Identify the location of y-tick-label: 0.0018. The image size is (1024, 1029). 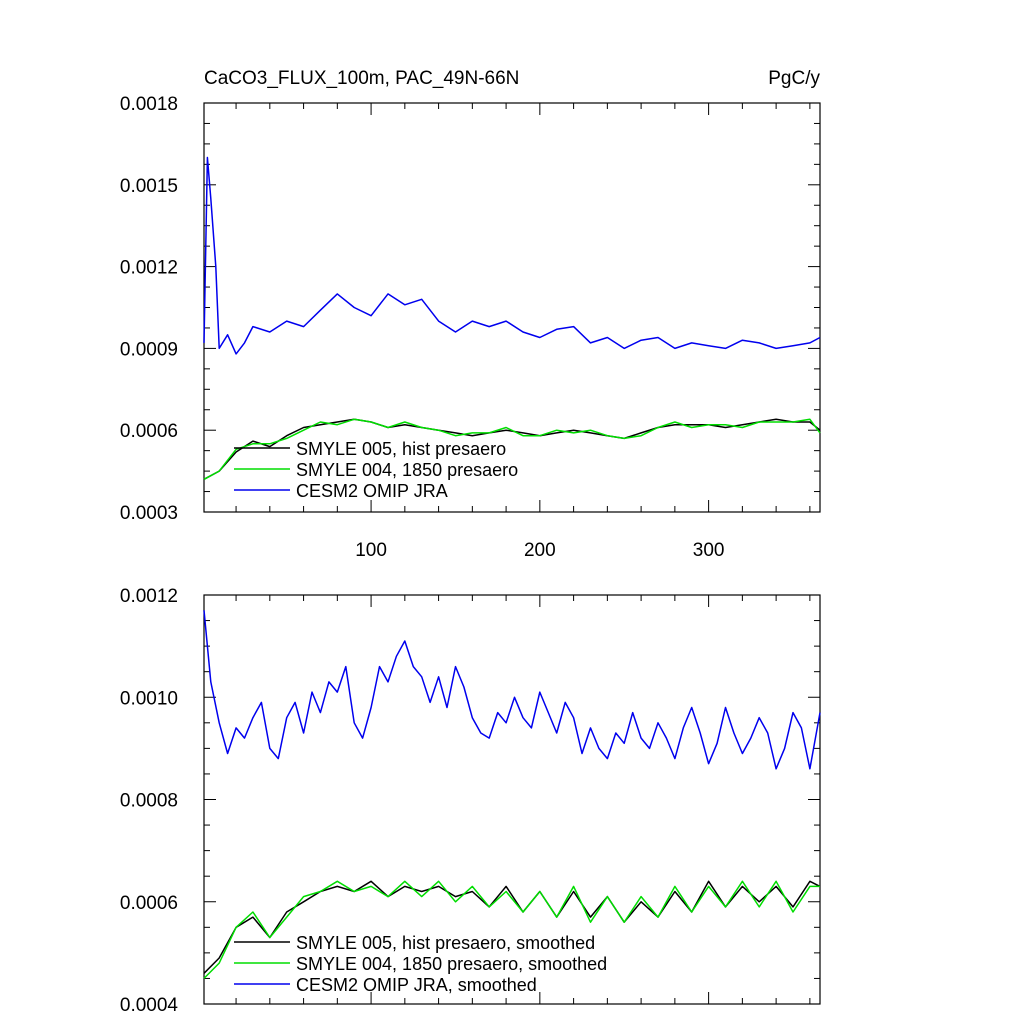
(149, 104).